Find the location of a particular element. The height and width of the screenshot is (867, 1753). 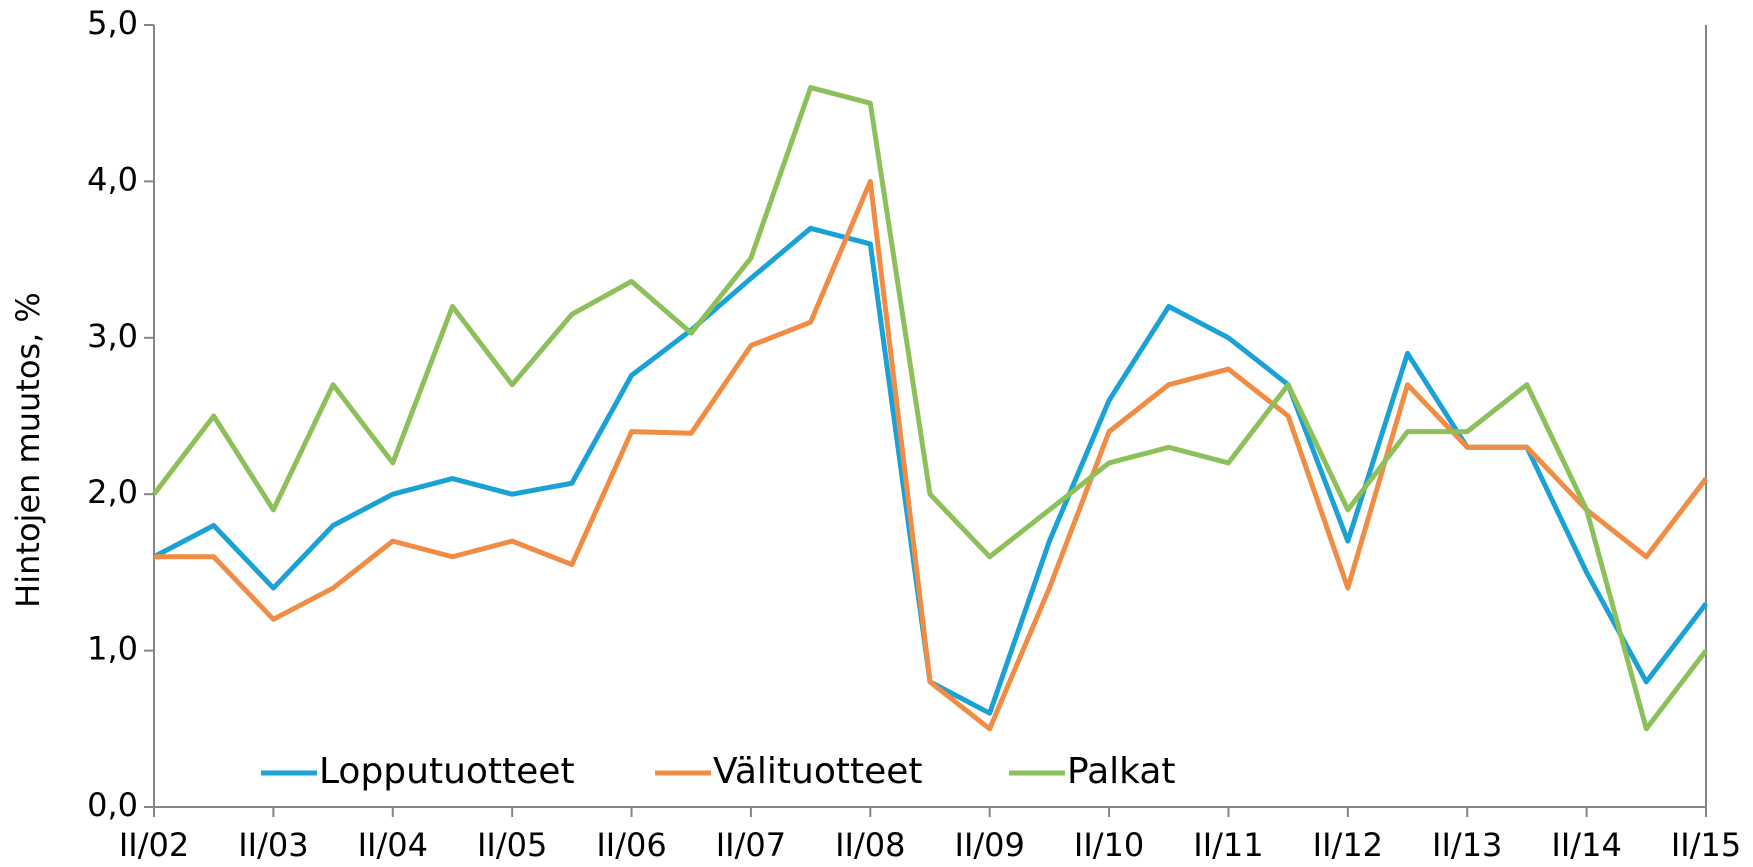

legend-label: Välituotteet is located at coordinates (818, 771).